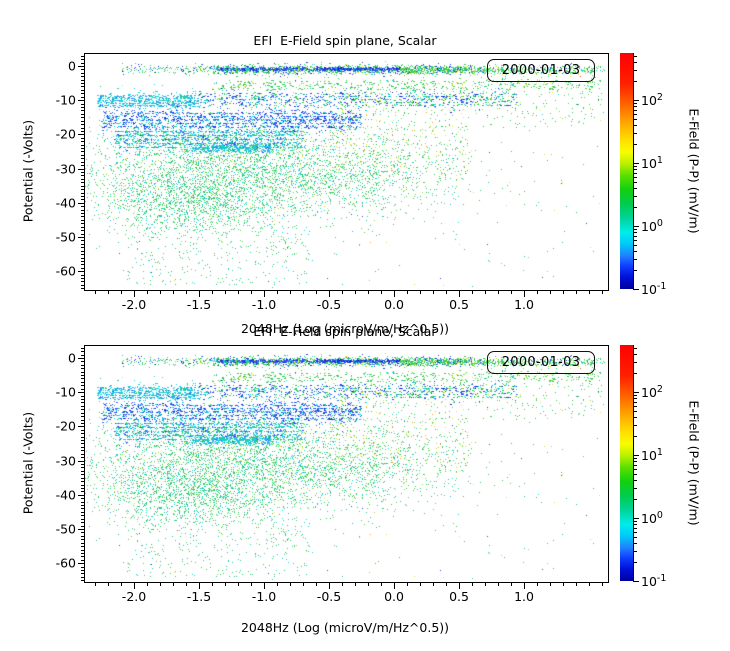  I want to click on y-tick-label: -50, so click(65, 237).